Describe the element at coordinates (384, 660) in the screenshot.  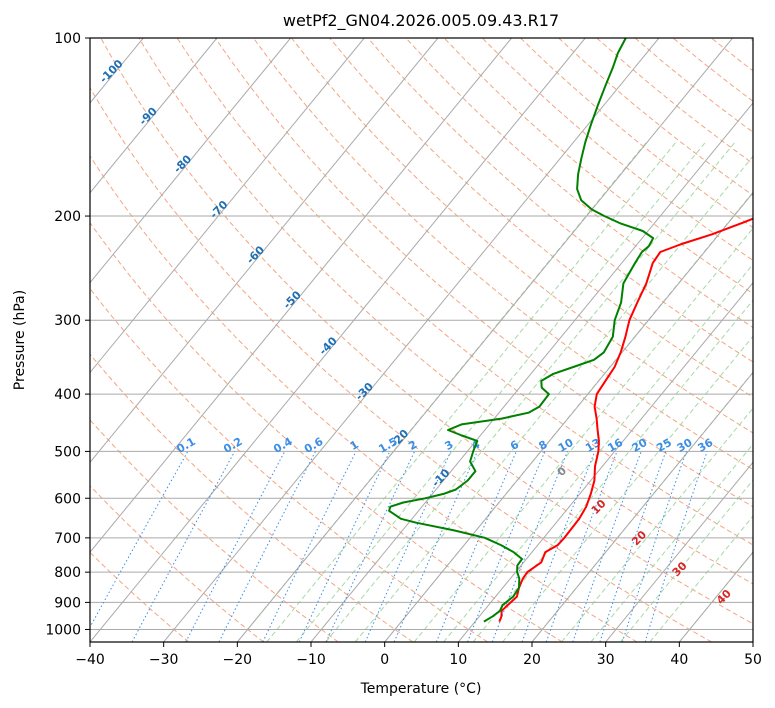
I see `x-tick-label: 0` at that location.